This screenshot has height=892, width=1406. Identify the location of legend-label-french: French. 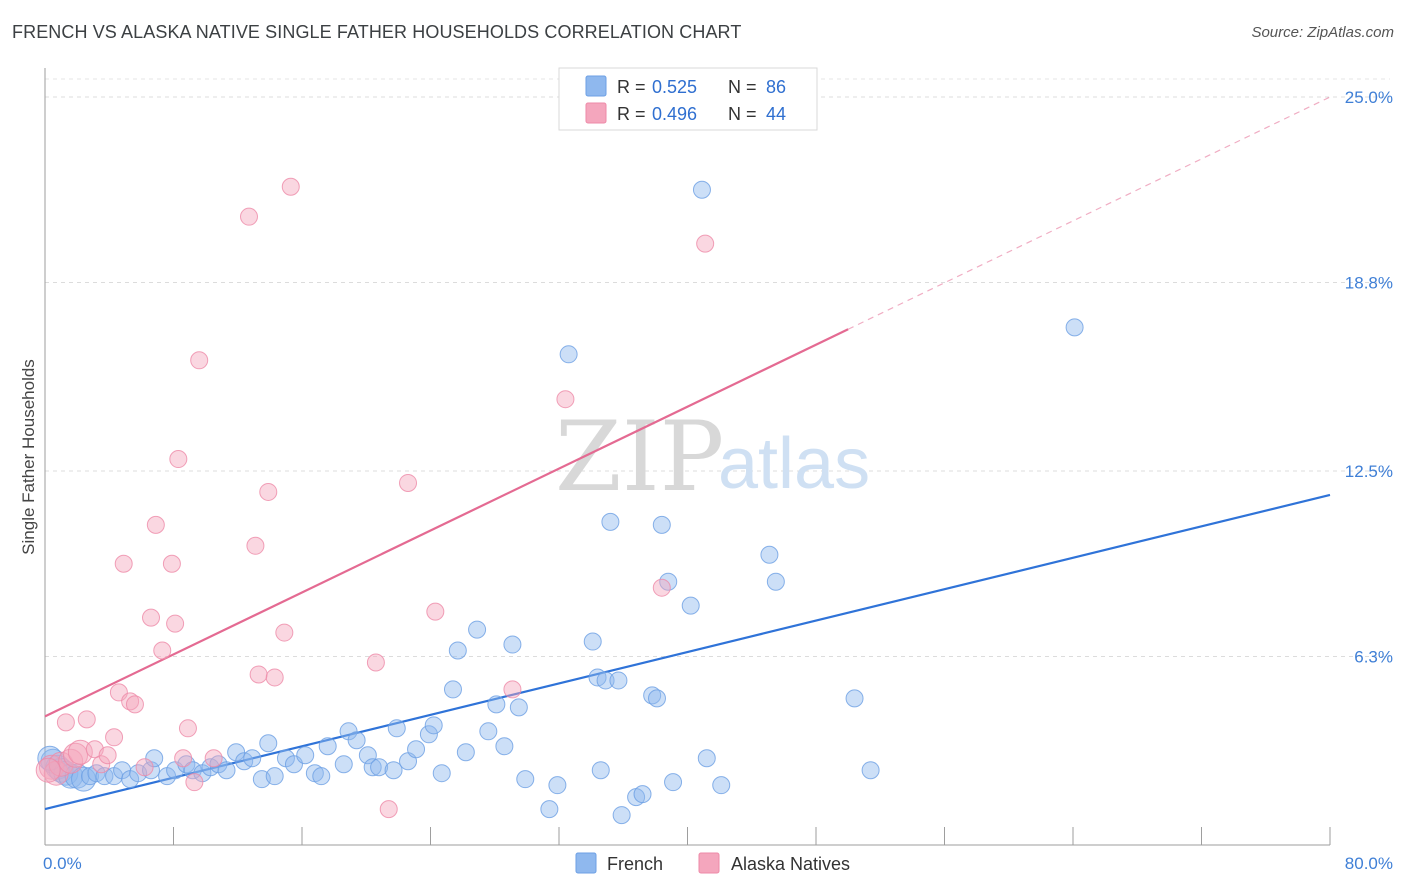
(635, 864).